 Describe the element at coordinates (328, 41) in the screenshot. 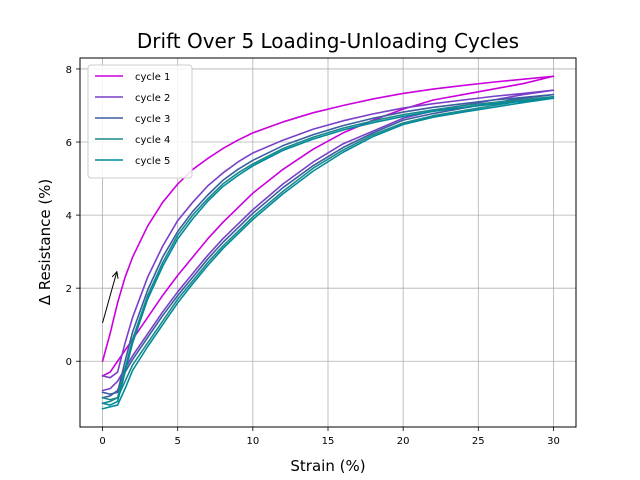

I see `chart-title: Drift Over 5 Loading-Unloading Cycles` at that location.